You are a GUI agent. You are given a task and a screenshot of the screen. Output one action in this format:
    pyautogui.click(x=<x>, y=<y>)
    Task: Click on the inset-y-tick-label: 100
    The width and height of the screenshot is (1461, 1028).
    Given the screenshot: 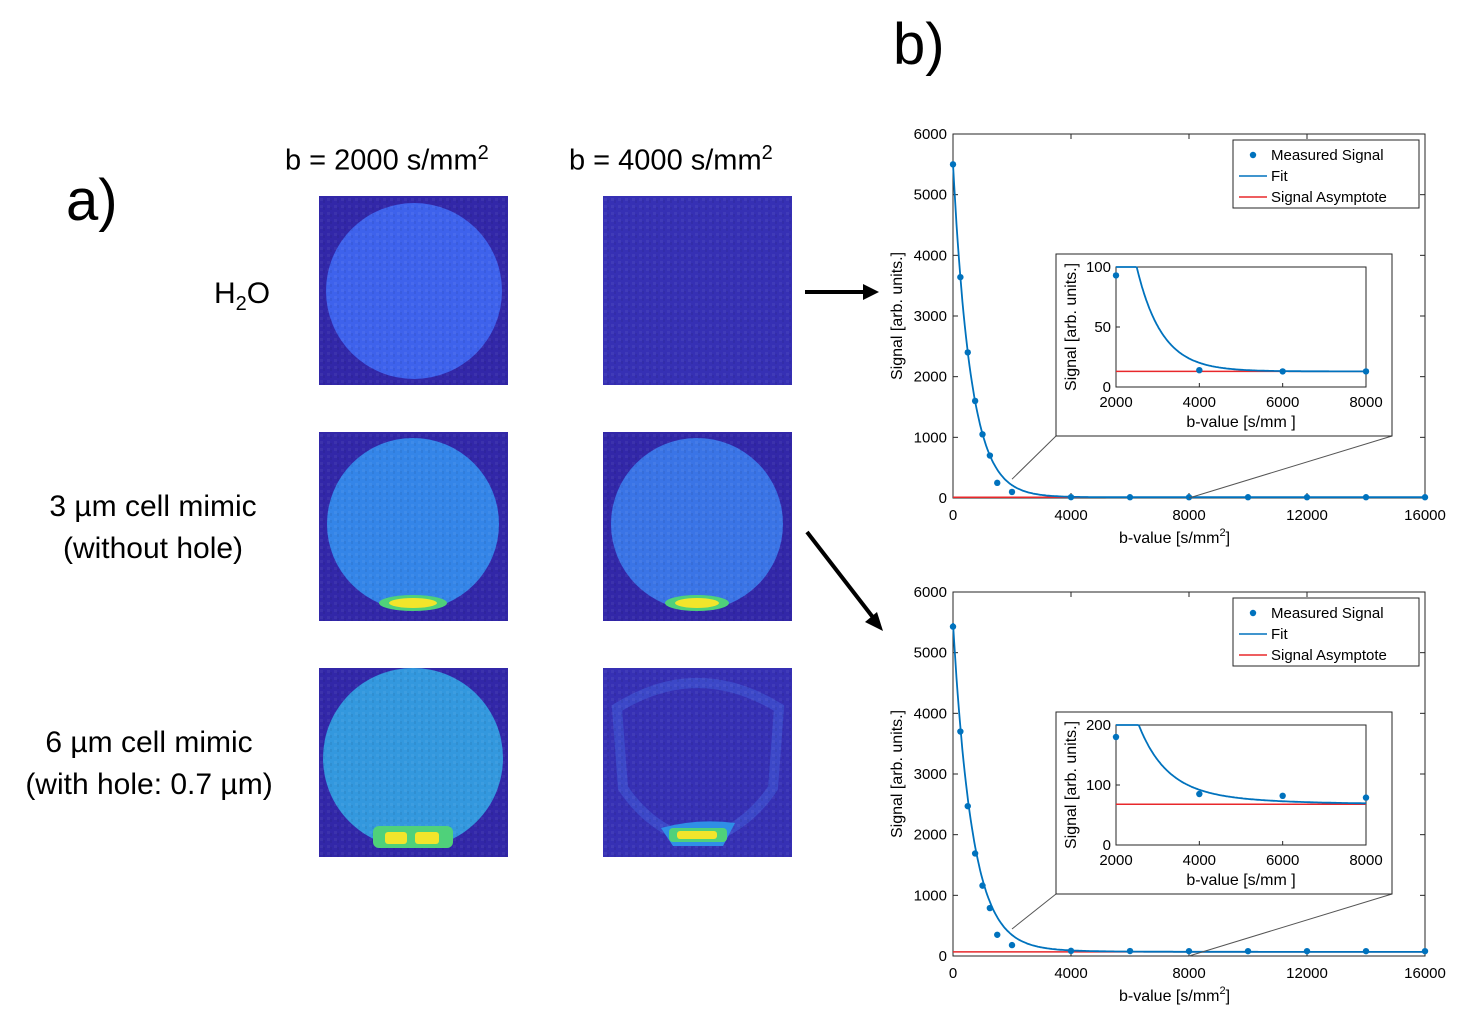 What is the action you would take?
    pyautogui.click(x=1098, y=785)
    